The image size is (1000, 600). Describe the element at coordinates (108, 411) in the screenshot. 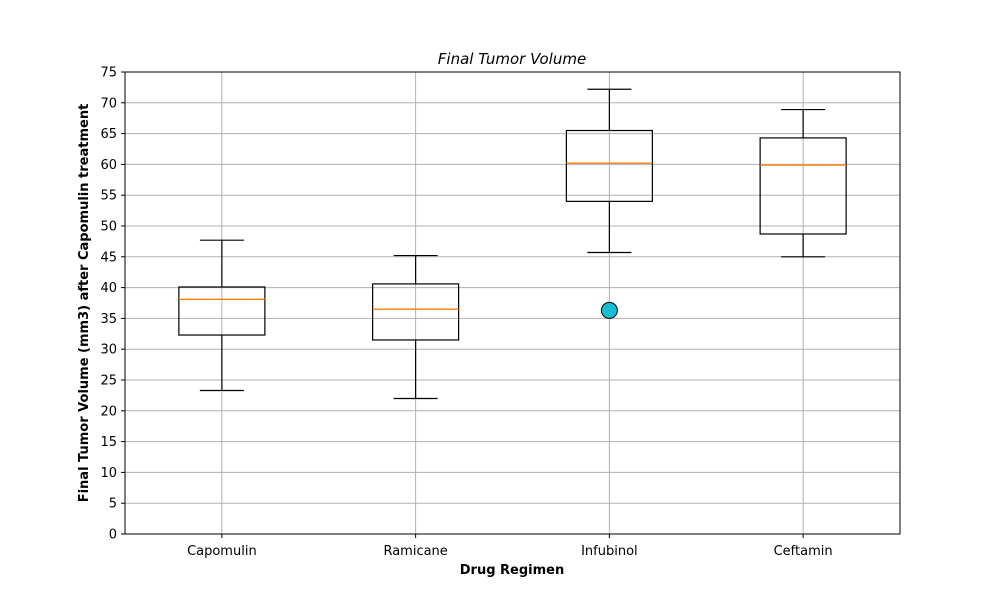

I see `y-tick-label: 20` at that location.